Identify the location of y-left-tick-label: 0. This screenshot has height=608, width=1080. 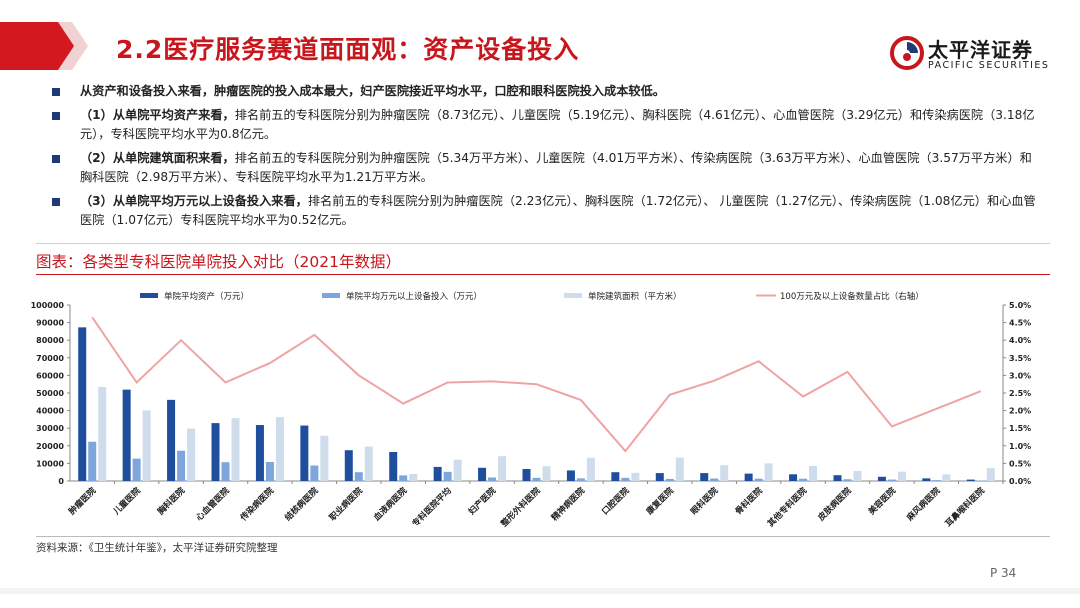
(61, 481).